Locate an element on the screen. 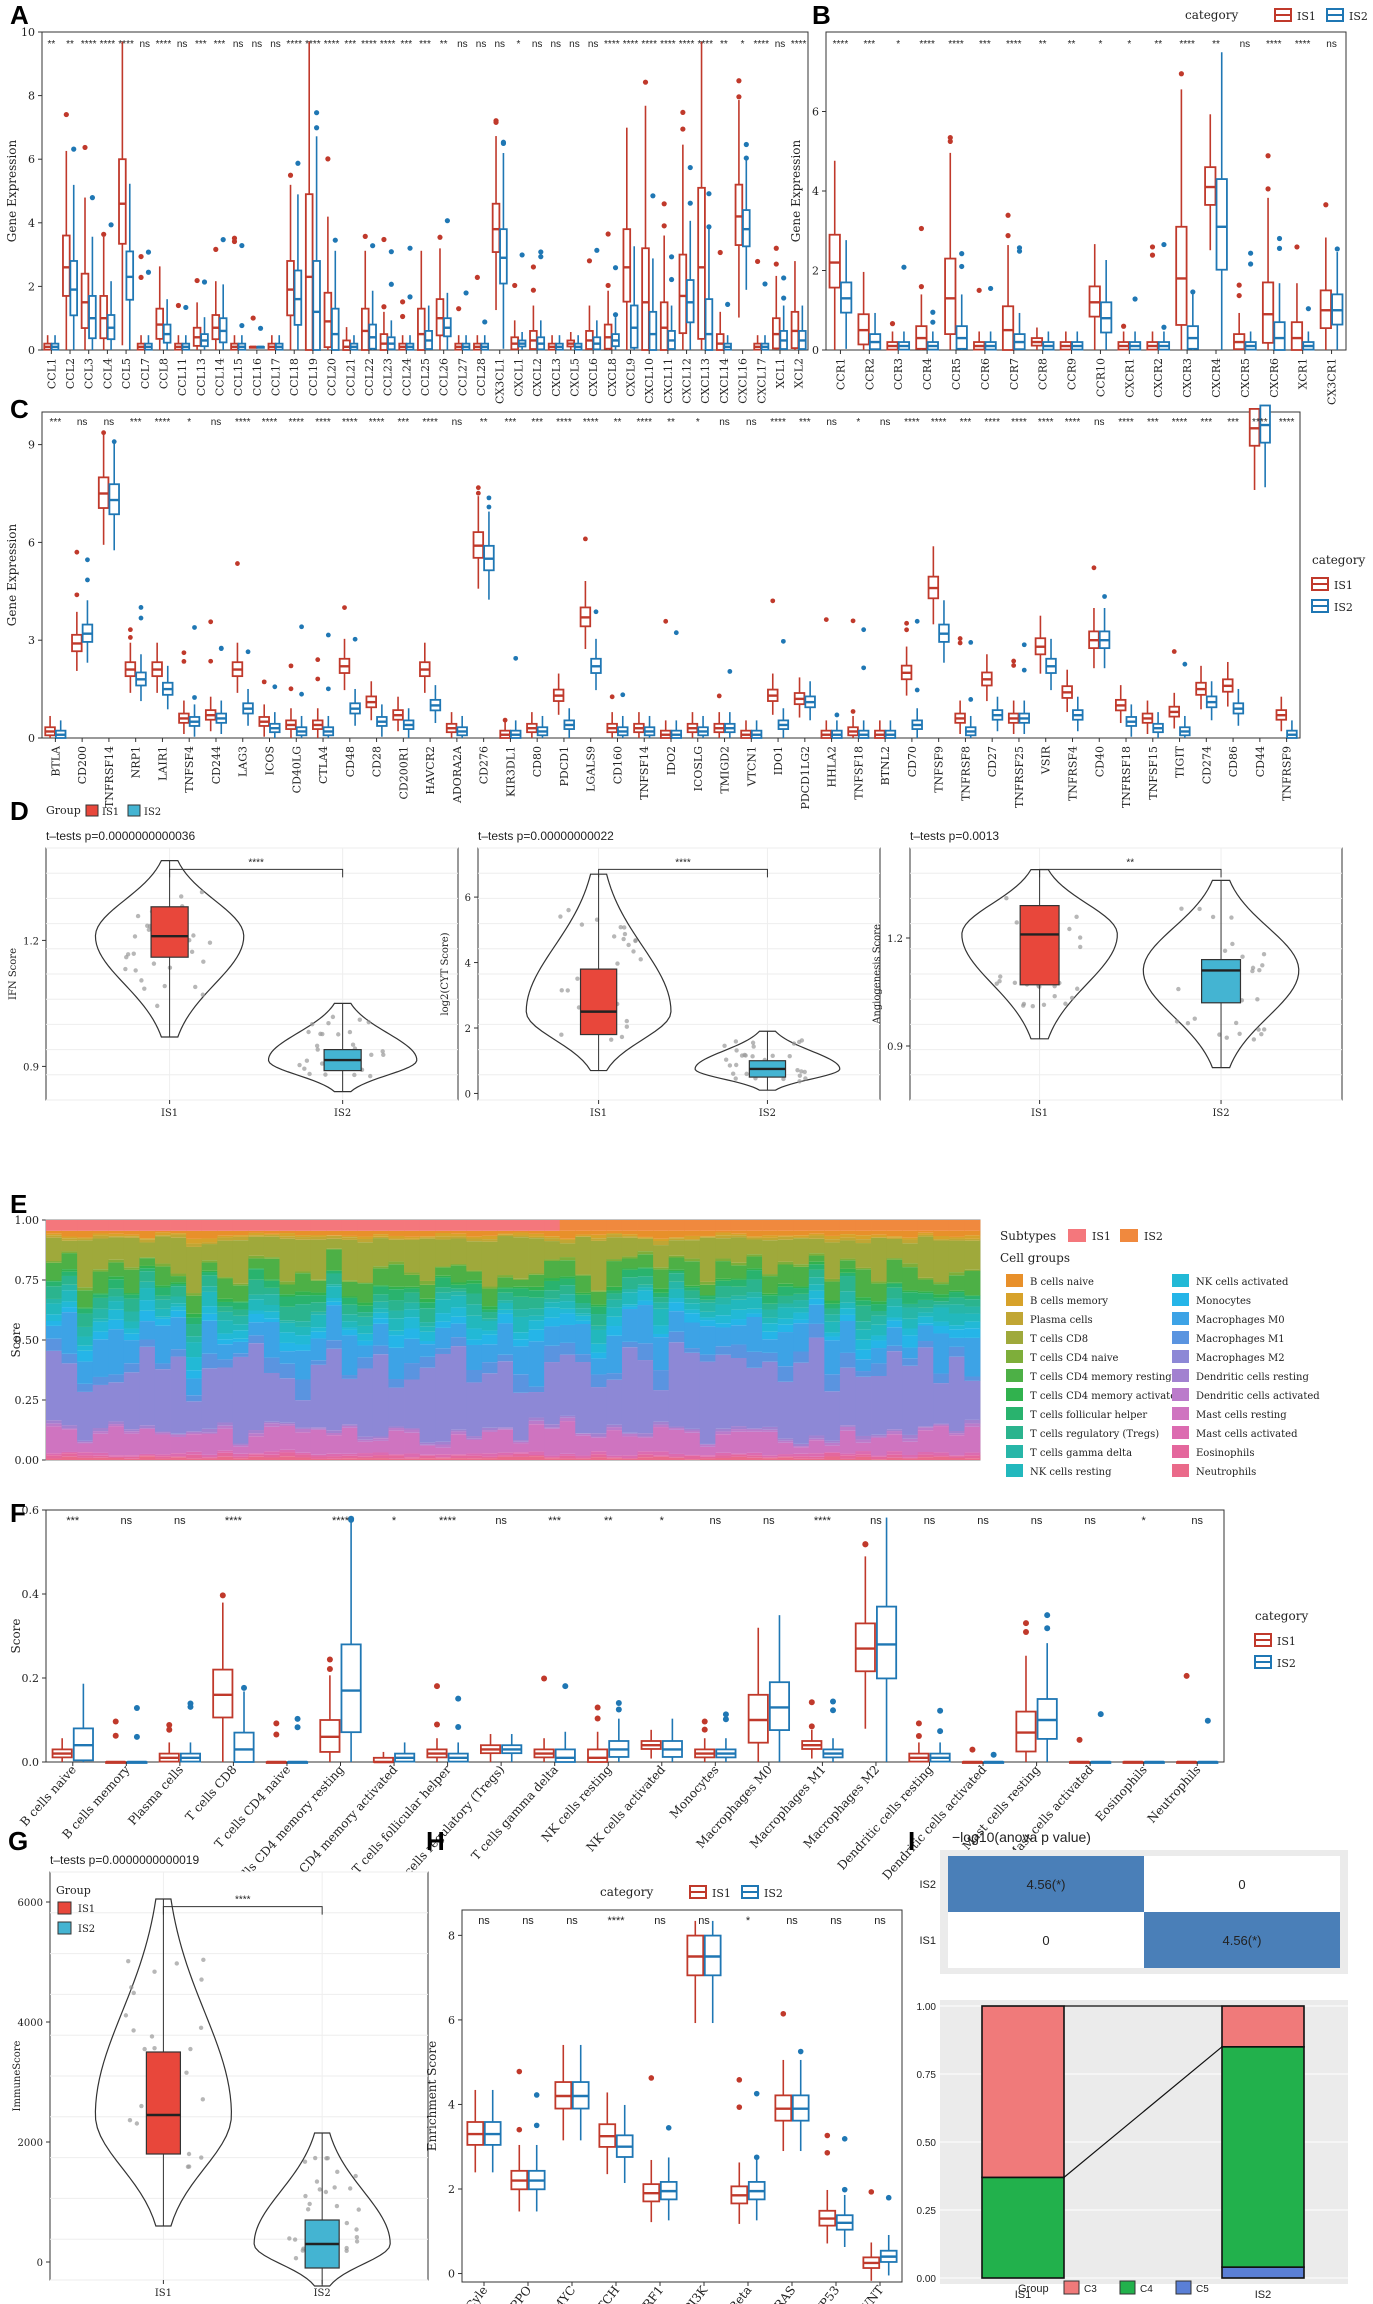 This screenshot has height=2304, width=1373. y-tick-label: 4 is located at coordinates (31, 223).